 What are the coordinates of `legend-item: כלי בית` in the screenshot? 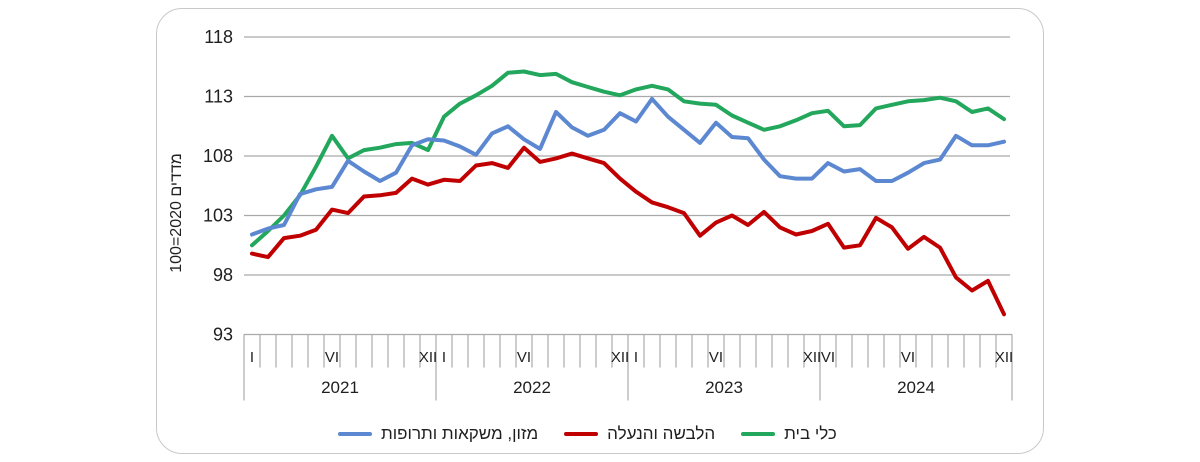 It's located at (789, 434).